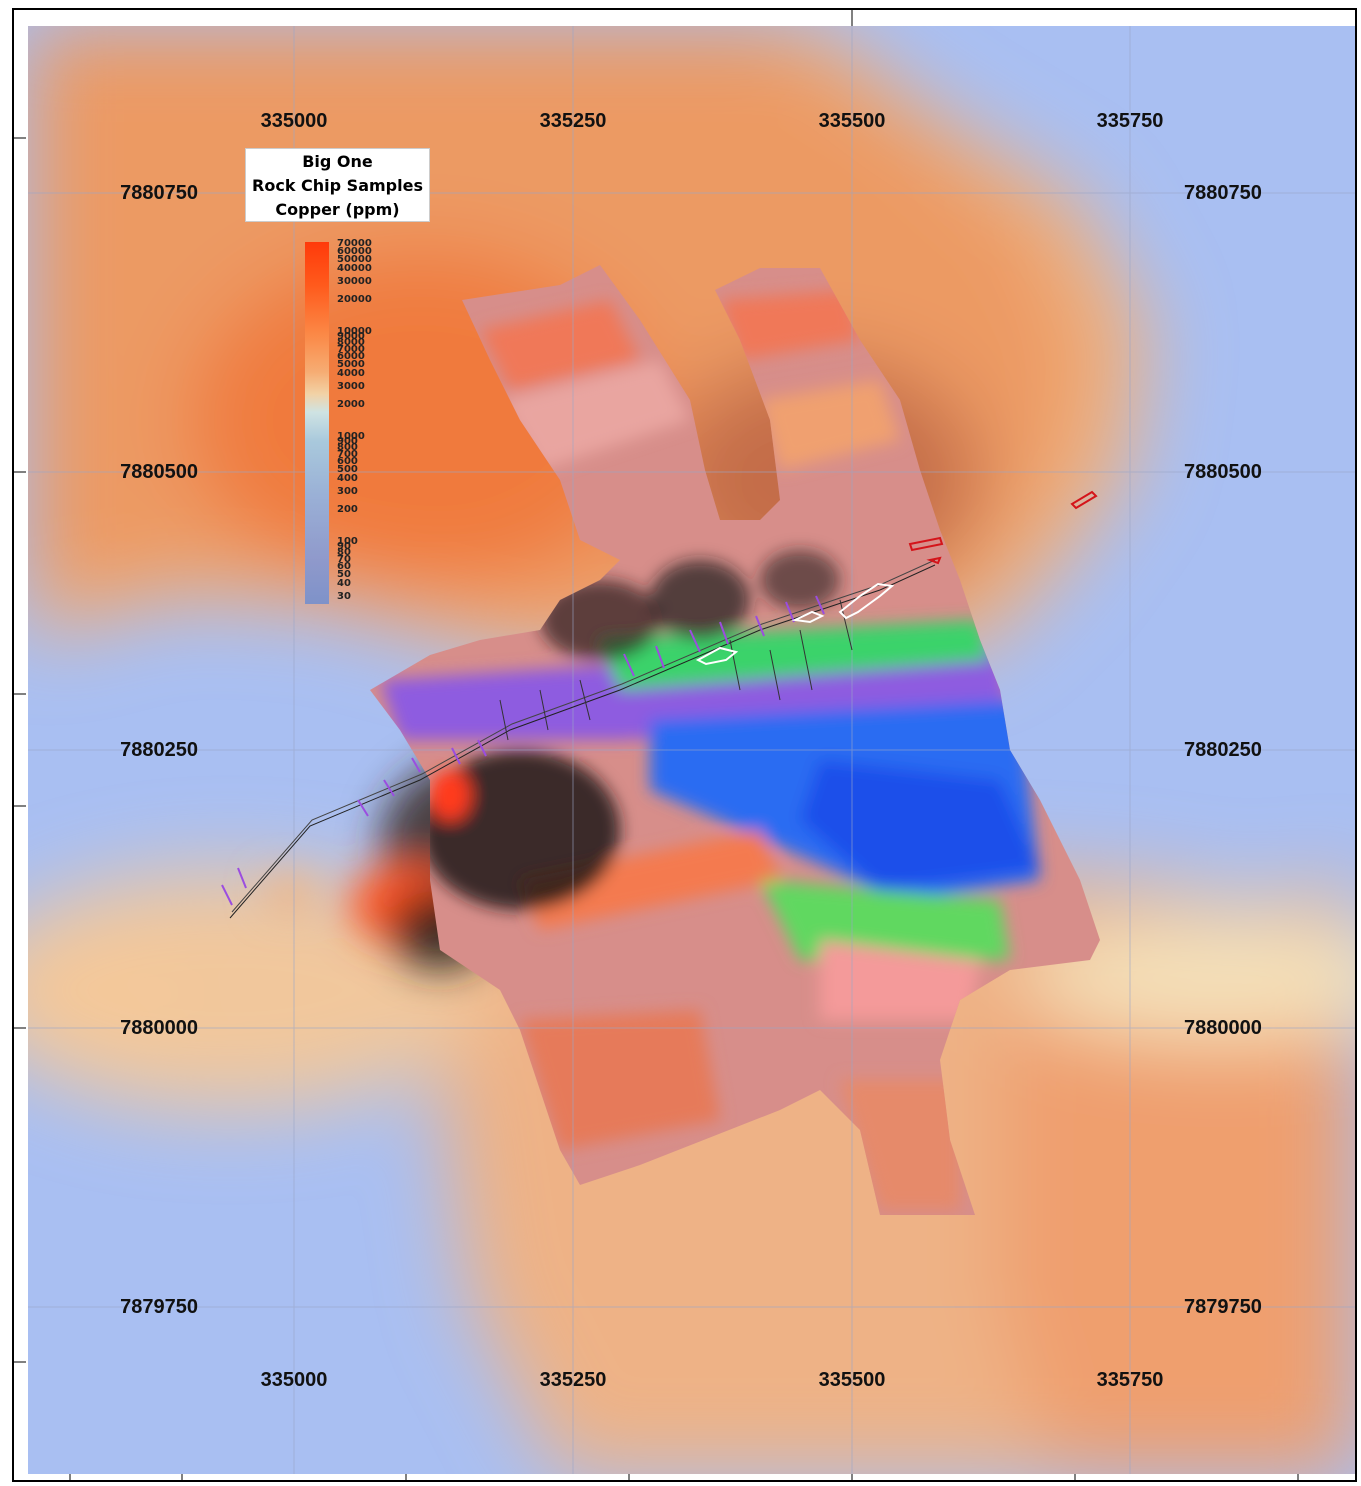 Image resolution: width=1361 pixels, height=1486 pixels. What do you see at coordinates (344, 596) in the screenshot?
I see `legend-tick: 30` at bounding box center [344, 596].